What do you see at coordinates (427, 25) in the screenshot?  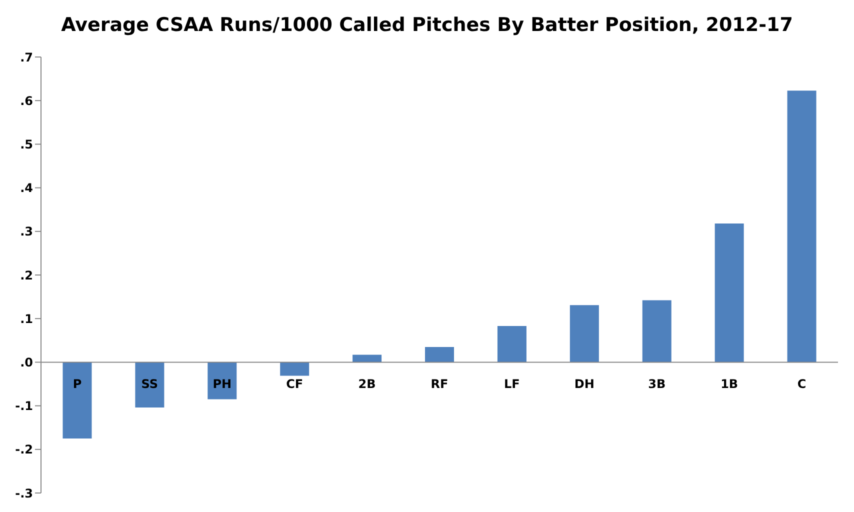 I see `chart-title: Average CSAA Runs/1000 Called Pitches By Batter Position, 2012-17` at bounding box center [427, 25].